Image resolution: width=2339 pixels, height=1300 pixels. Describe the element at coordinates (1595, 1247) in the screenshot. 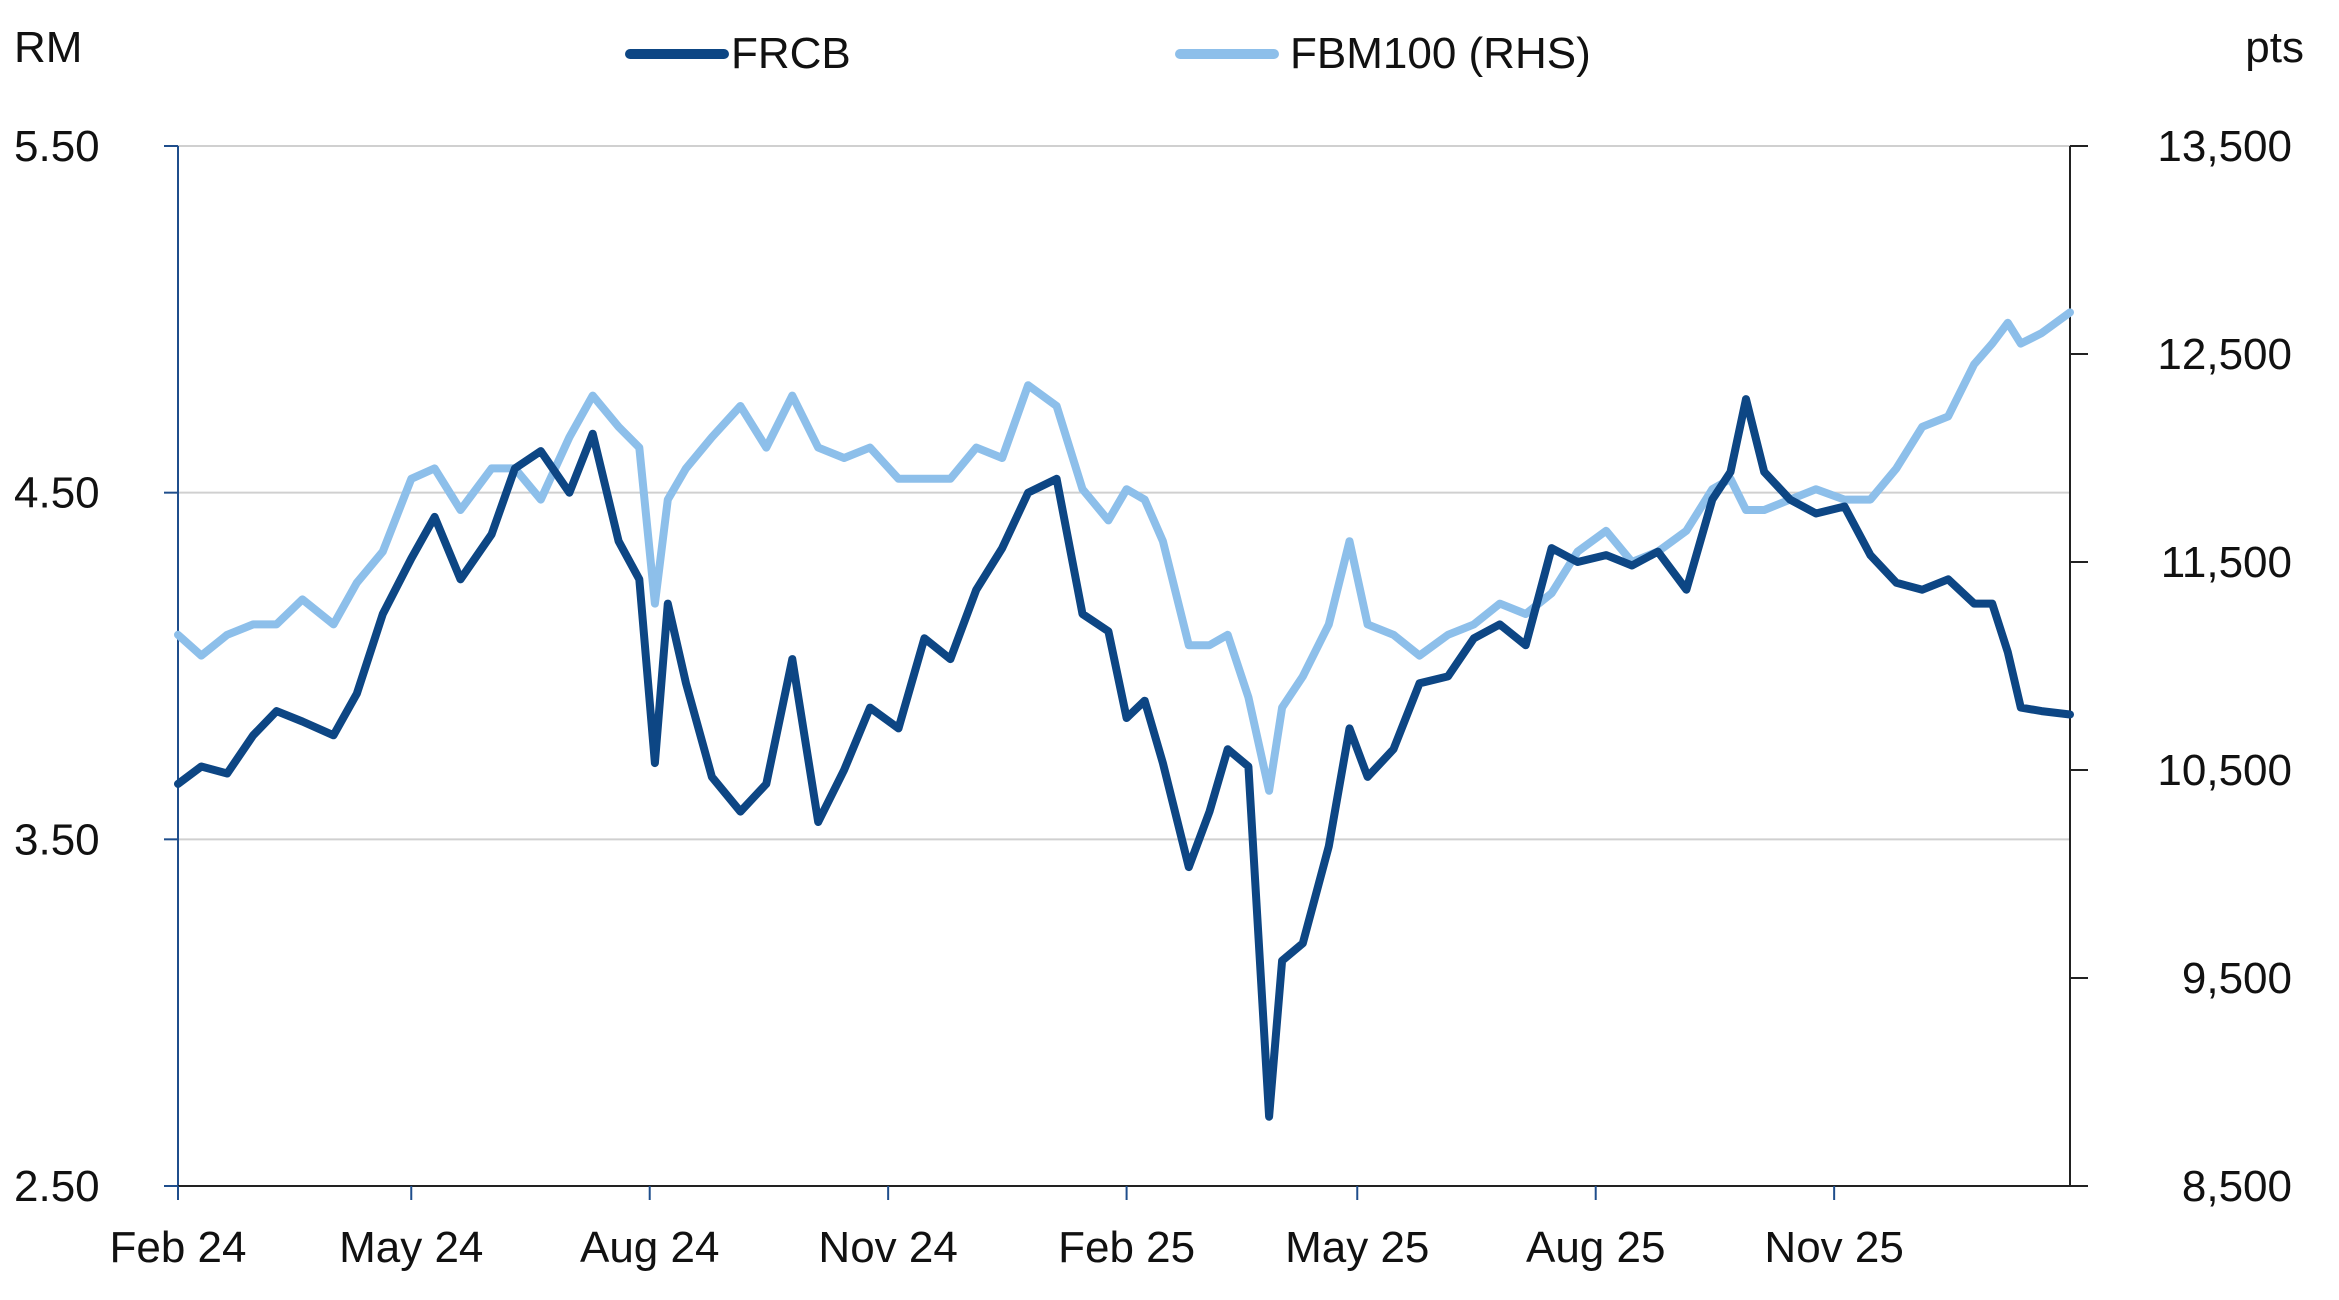

I see `x-tick-label: Aug 25` at that location.